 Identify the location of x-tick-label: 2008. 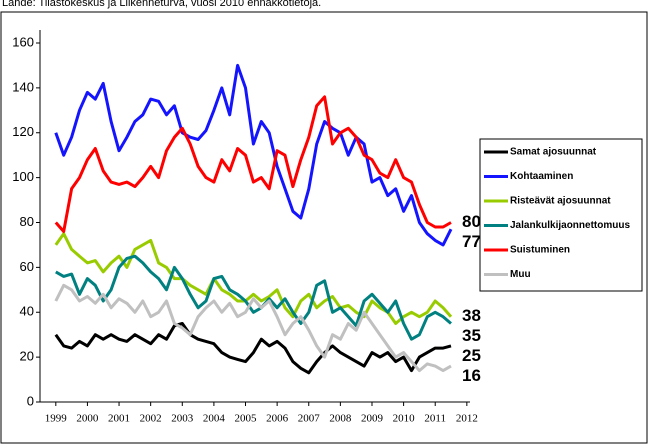
(340, 419).